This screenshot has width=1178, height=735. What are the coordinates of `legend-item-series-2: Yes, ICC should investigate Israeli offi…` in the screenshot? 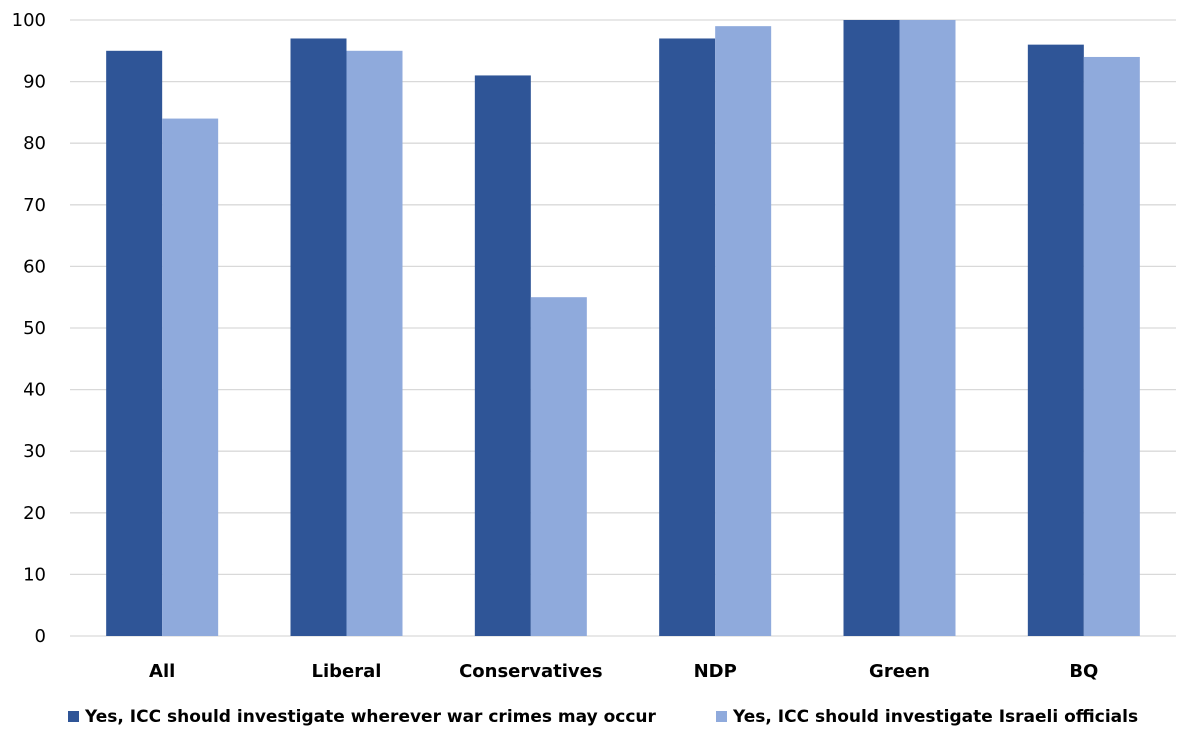 It's located at (927, 717).